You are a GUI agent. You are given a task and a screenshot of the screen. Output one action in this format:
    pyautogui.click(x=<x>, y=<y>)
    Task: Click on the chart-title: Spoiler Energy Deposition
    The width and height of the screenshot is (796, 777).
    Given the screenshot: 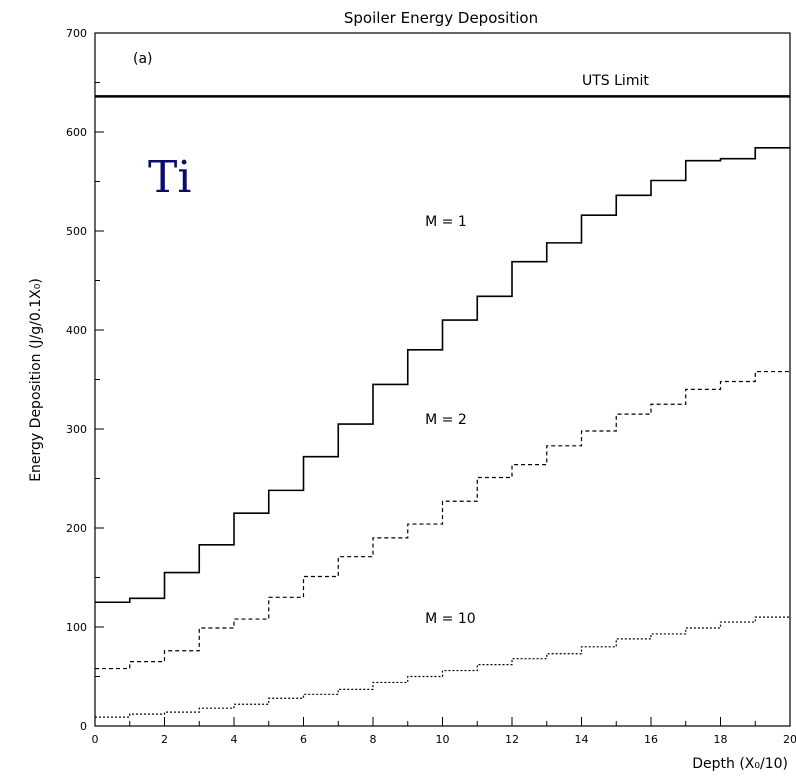 What is the action you would take?
    pyautogui.click(x=441, y=18)
    